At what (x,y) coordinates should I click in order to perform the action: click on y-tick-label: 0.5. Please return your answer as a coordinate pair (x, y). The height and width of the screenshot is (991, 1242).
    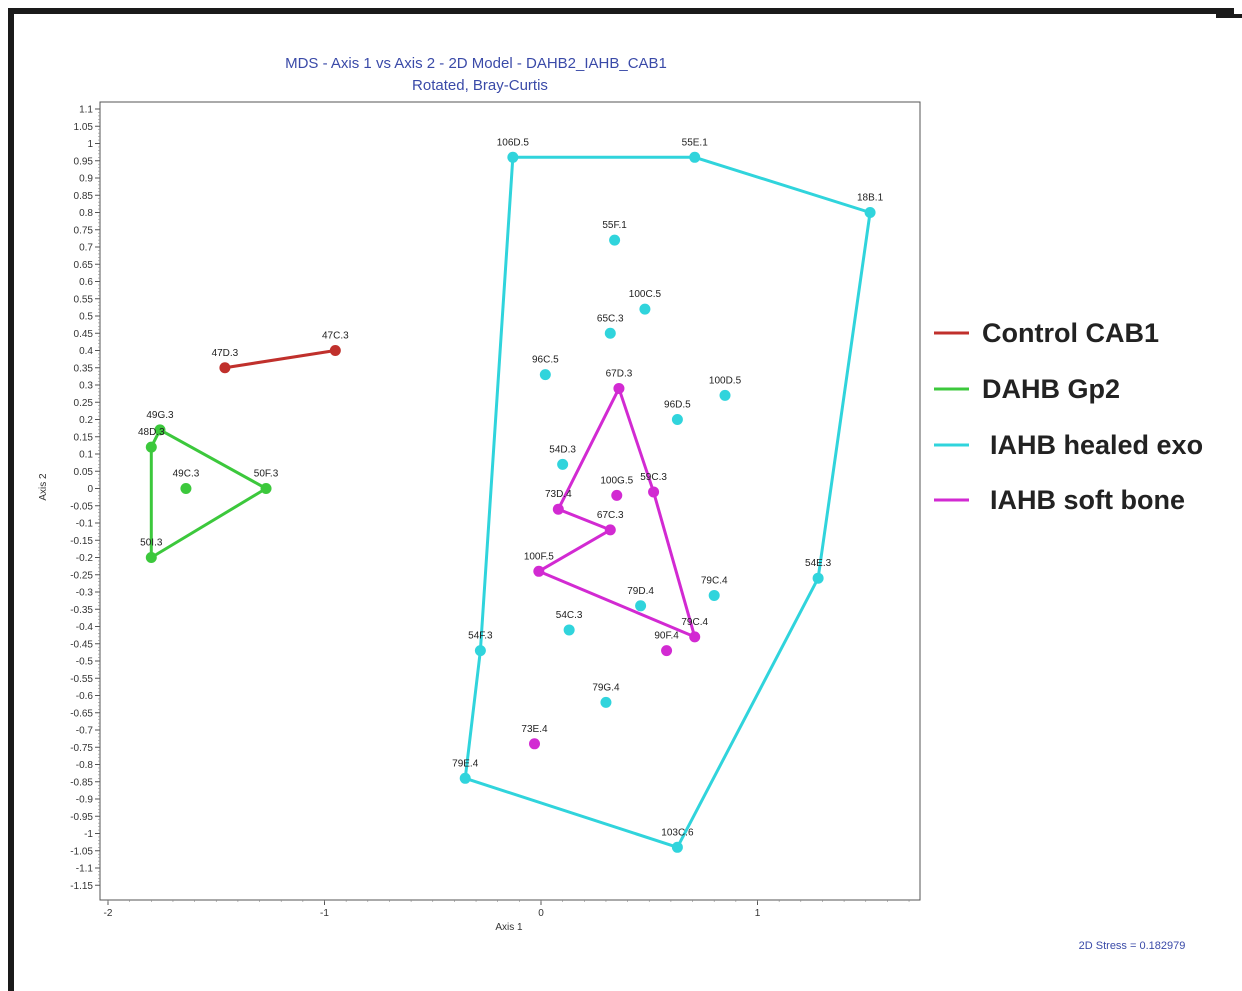
    Looking at the image, I should click on (86, 317).